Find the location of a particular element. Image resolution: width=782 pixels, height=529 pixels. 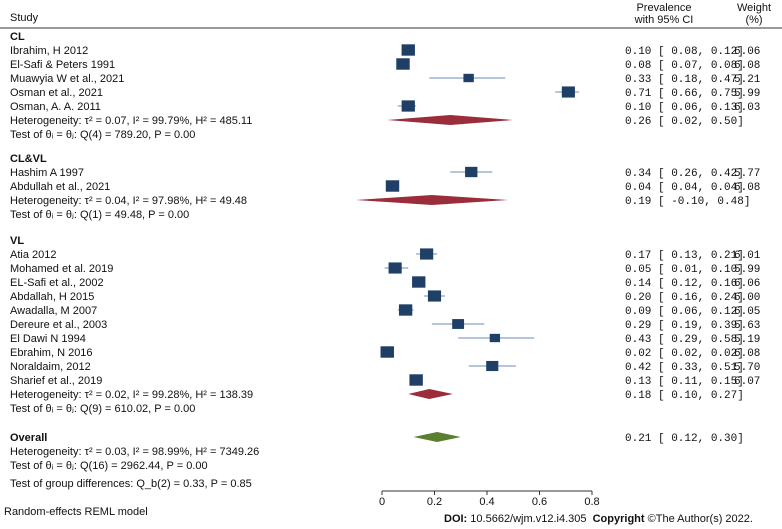

subgroup-ci-text: 0.18 [ 0.10, 0.27] is located at coordinates (684, 396).